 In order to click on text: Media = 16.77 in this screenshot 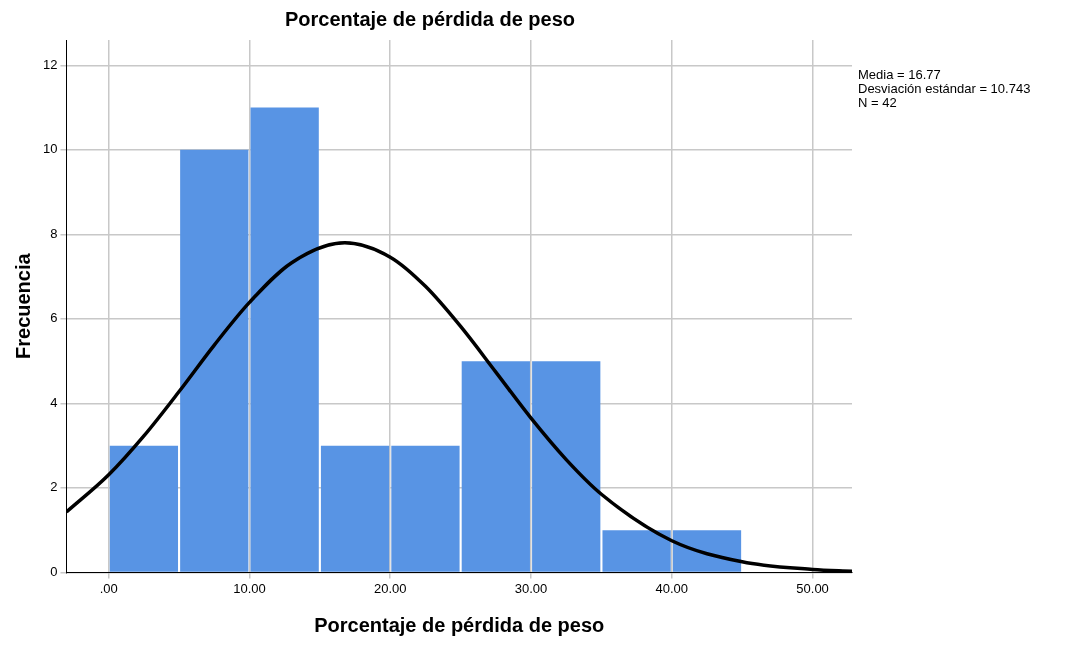, I will do `click(900, 74)`.